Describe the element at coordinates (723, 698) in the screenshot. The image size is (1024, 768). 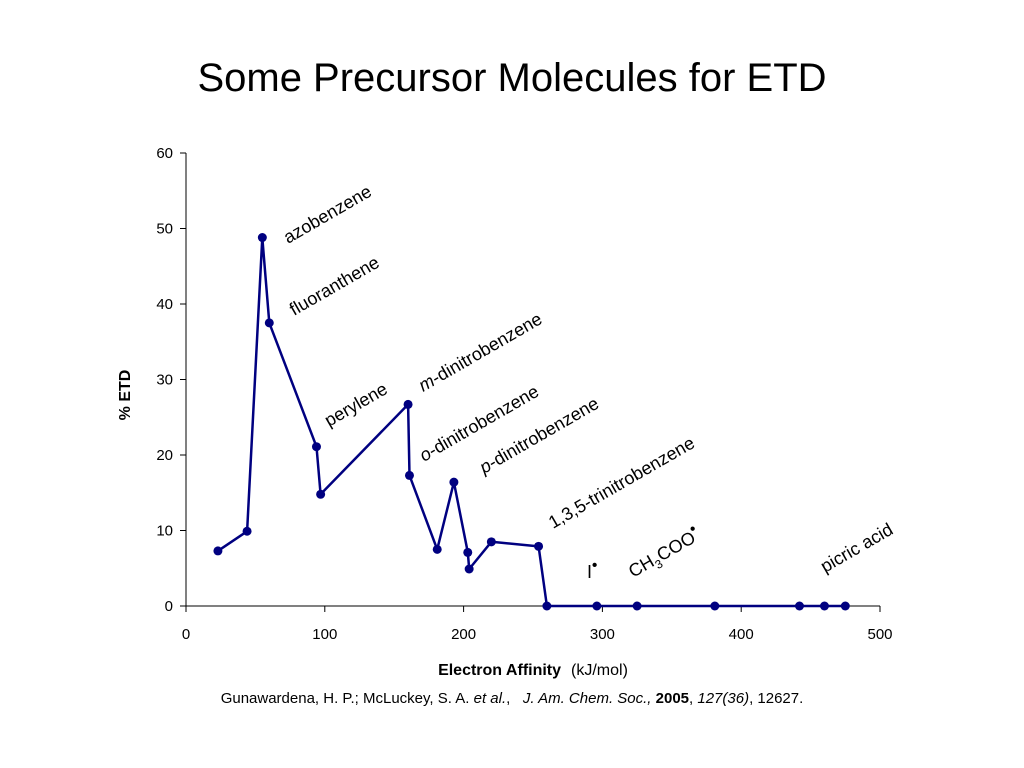
I see `citation-volume: 127(36)` at that location.